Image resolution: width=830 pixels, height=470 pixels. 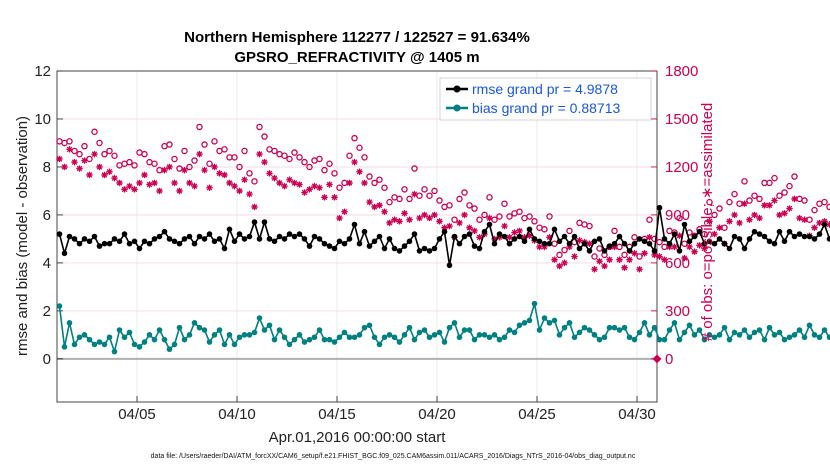 What do you see at coordinates (457, 108) in the screenshot?
I see `legend-bias-marker` at bounding box center [457, 108].